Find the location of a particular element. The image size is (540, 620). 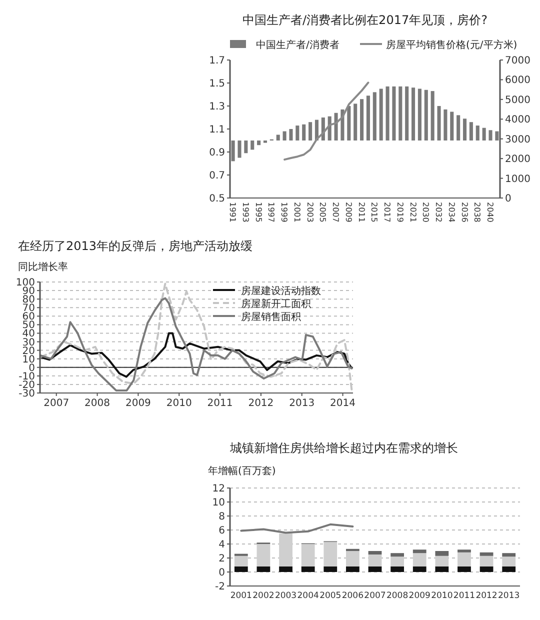

y-tick-label: 8 is located at coordinates (221, 517).